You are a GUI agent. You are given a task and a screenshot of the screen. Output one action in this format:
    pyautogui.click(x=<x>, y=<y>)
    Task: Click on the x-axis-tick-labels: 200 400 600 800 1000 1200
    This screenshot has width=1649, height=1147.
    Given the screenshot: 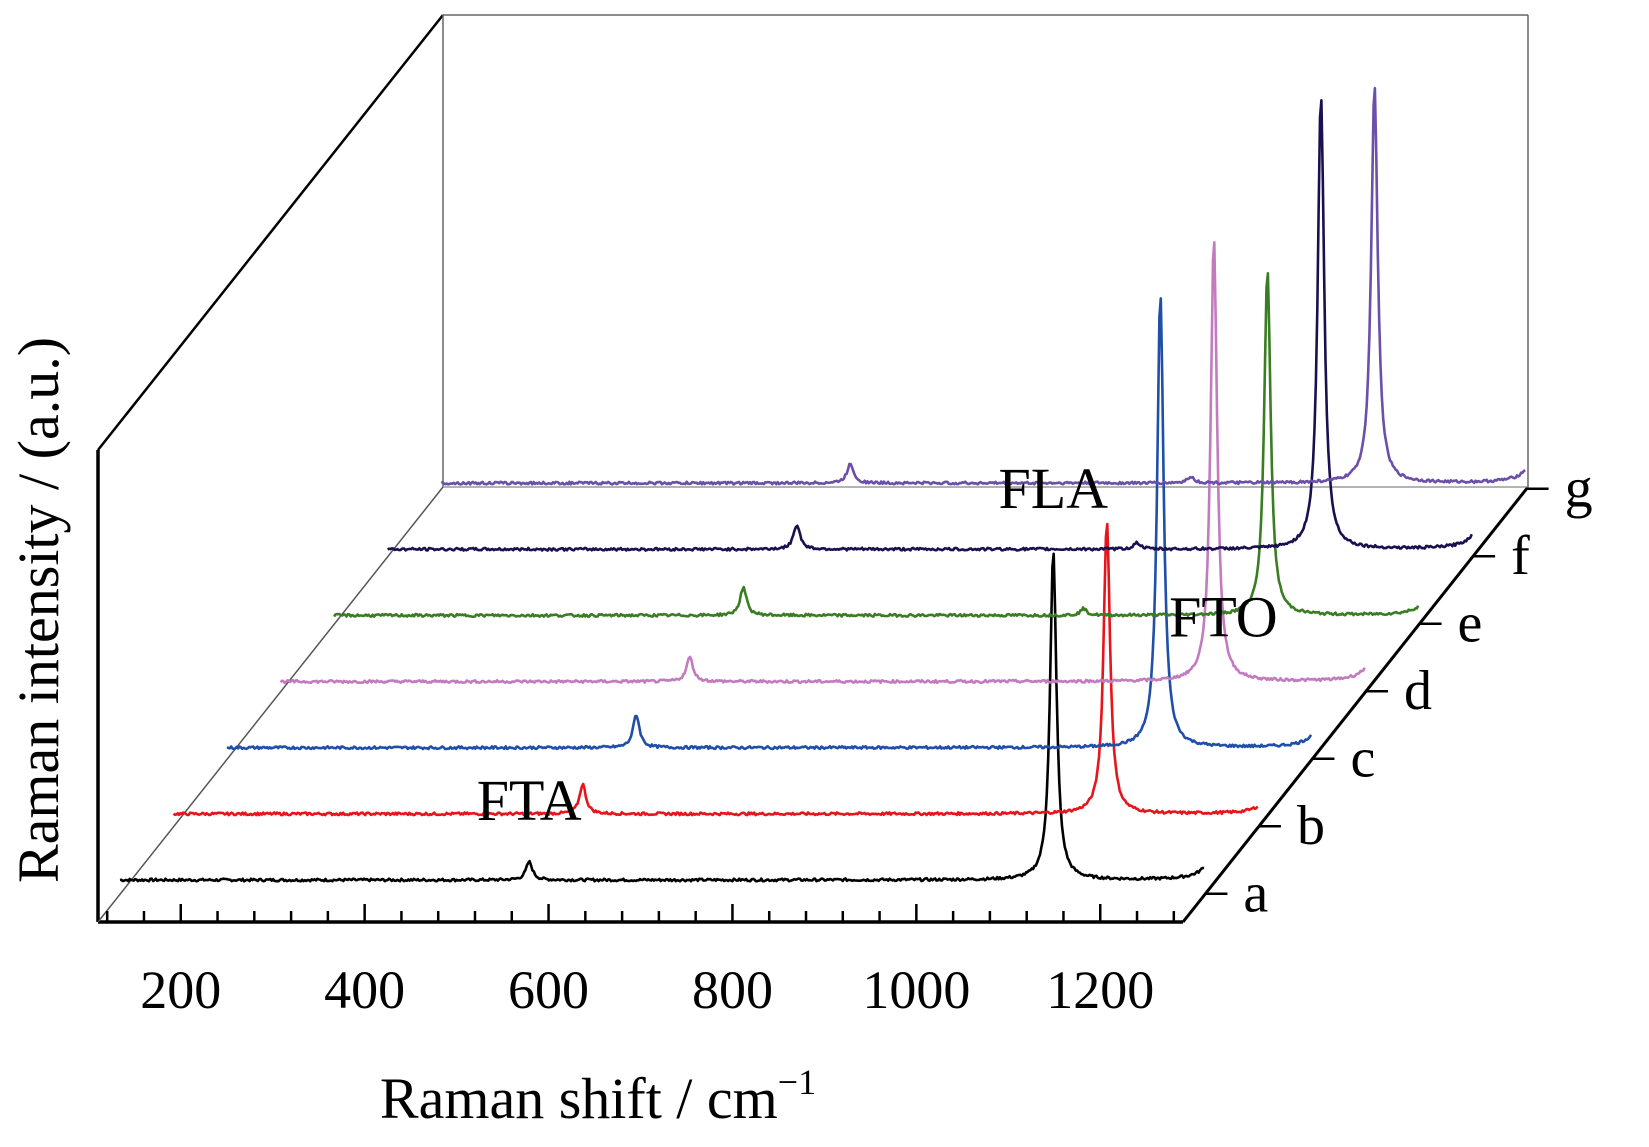 What is the action you would take?
    pyautogui.click(x=647, y=990)
    